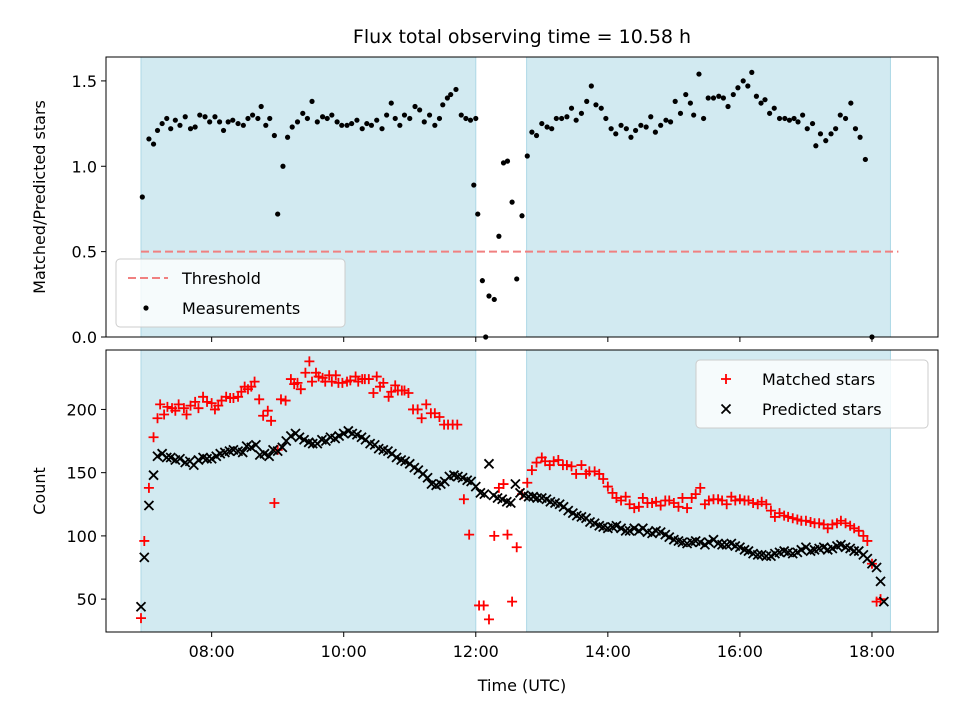 The image size is (960, 720). Describe the element at coordinates (822, 409) in the screenshot. I see `legend-label: Predicted stars` at that location.